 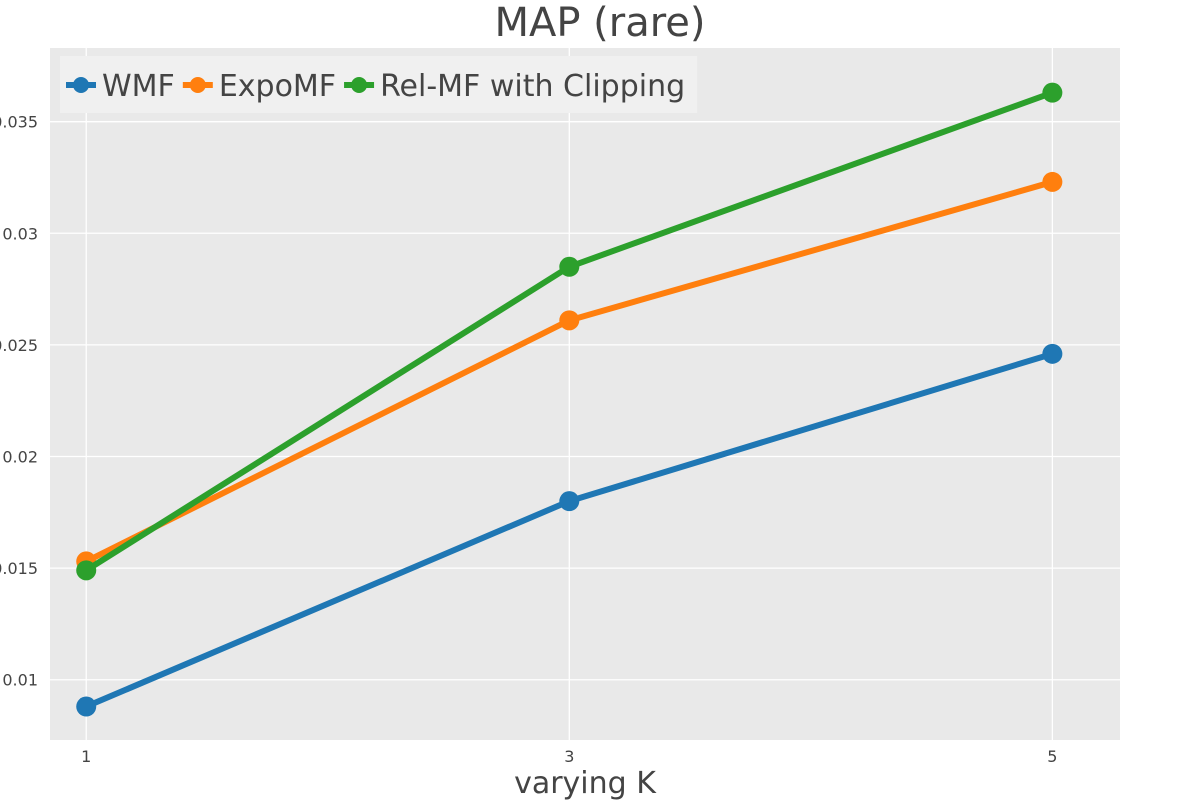 I want to click on legend: WMF ExpoMF Rel-MF with Clipping, so click(x=379, y=84).